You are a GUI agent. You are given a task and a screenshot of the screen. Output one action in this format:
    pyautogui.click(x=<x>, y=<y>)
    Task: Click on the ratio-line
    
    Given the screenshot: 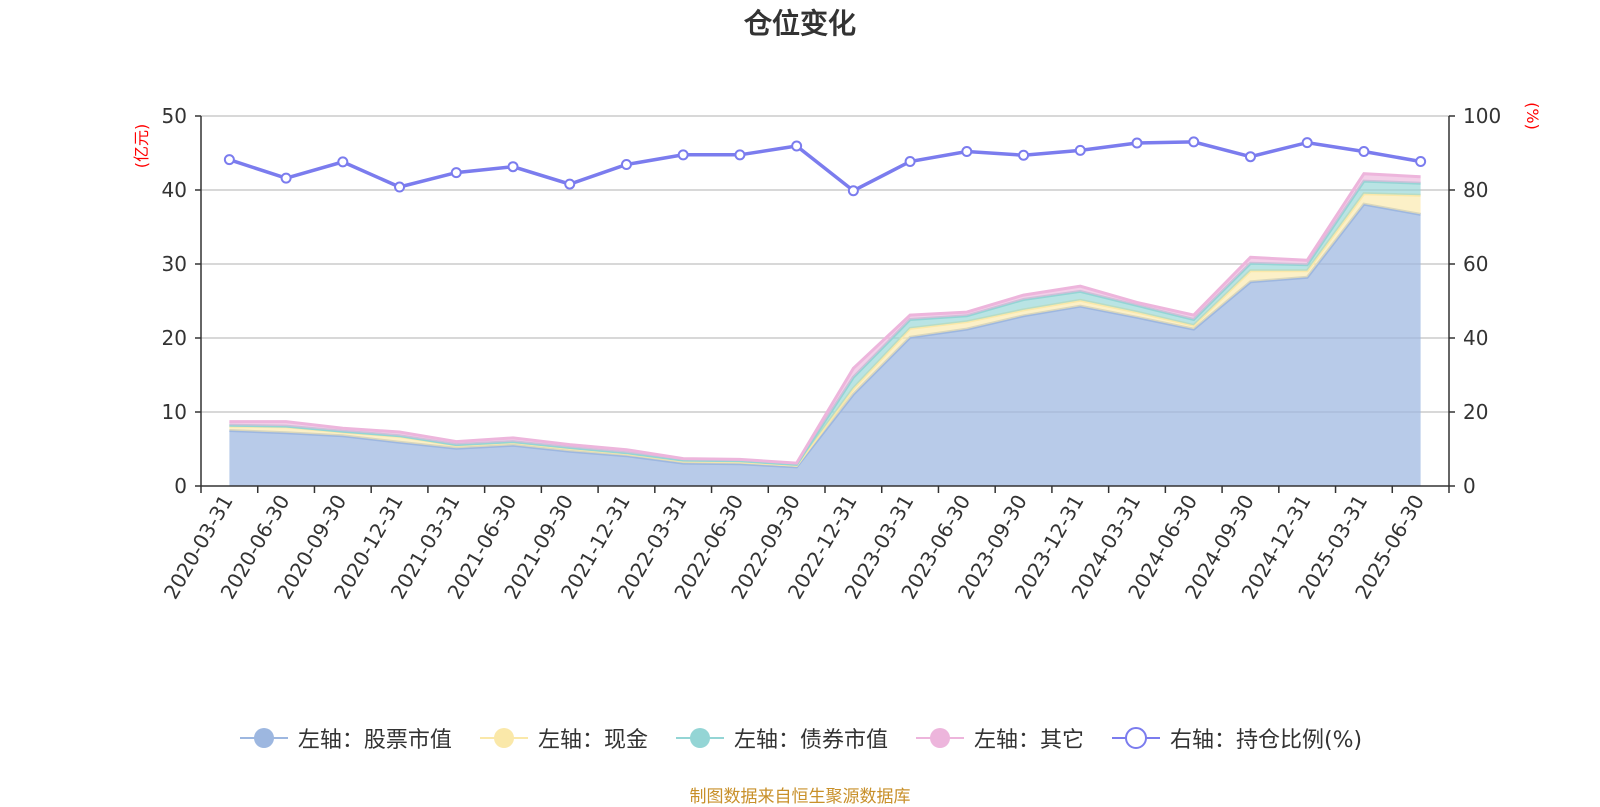 What is the action you would take?
    pyautogui.click(x=824, y=166)
    